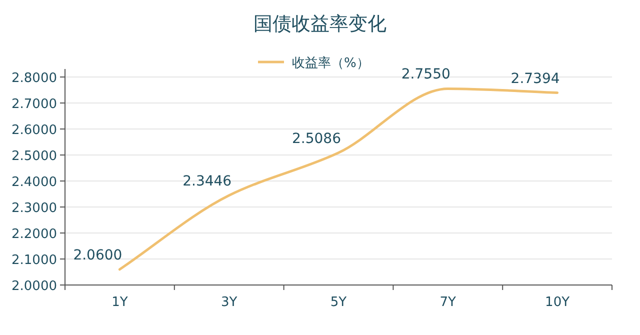 The image size is (640, 335). What do you see at coordinates (229, 302) in the screenshot?
I see `x-tick-label: 3Y` at bounding box center [229, 302].